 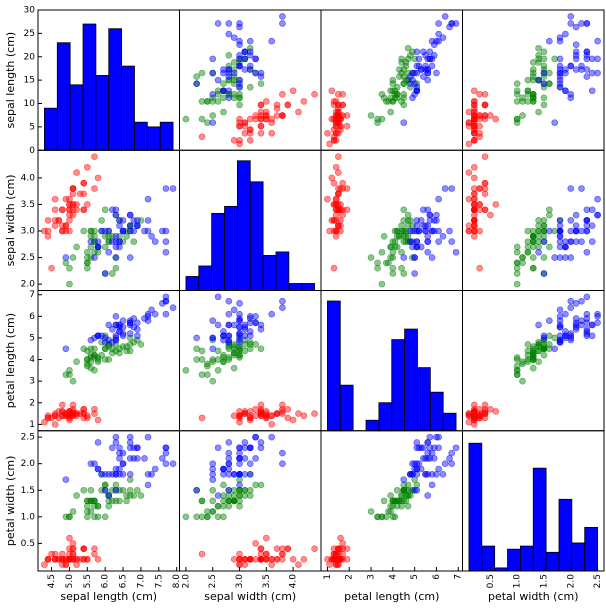 I want to click on y-tick-label: 1.0, so click(x=28, y=517).